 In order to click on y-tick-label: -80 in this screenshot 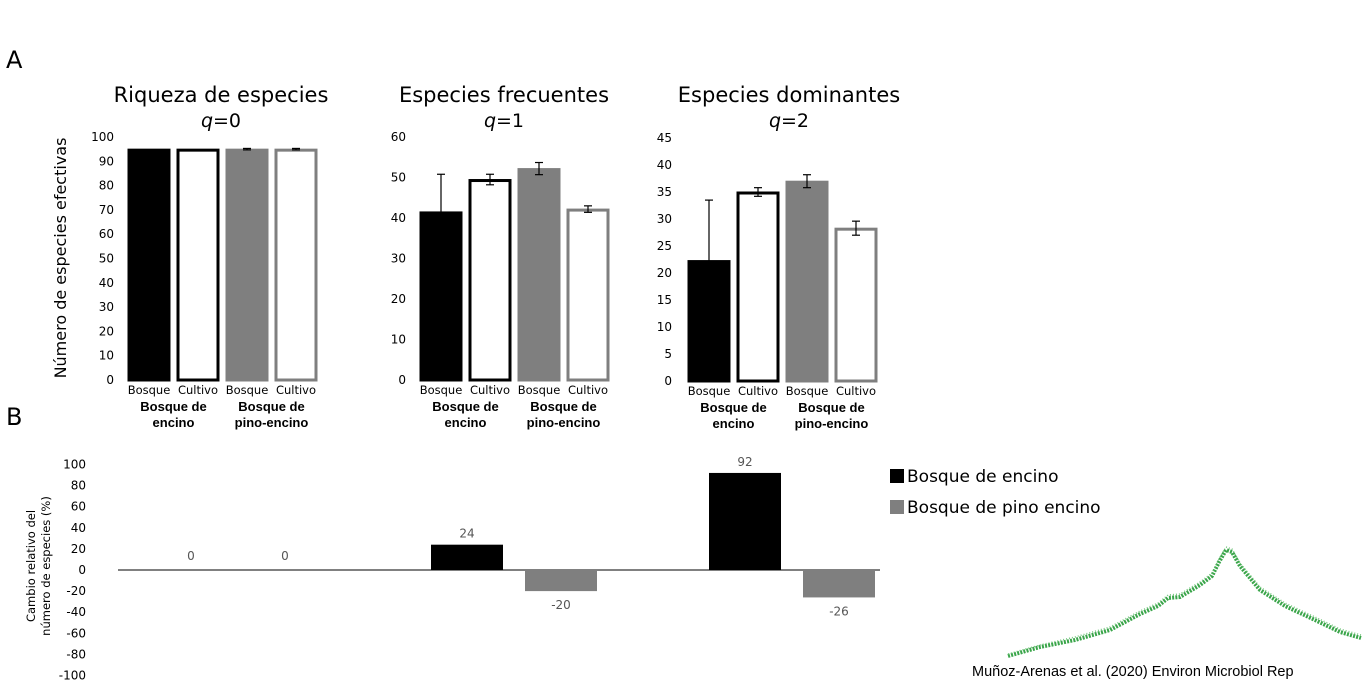, I will do `click(76, 654)`.